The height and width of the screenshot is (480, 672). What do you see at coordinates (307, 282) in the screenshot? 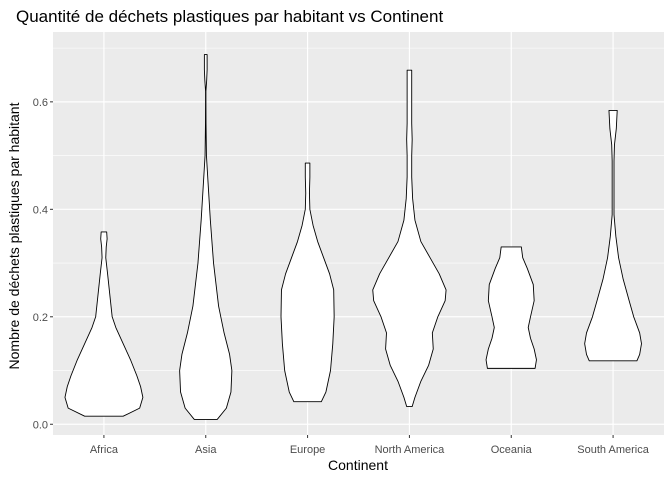
I see `violin-europe` at bounding box center [307, 282].